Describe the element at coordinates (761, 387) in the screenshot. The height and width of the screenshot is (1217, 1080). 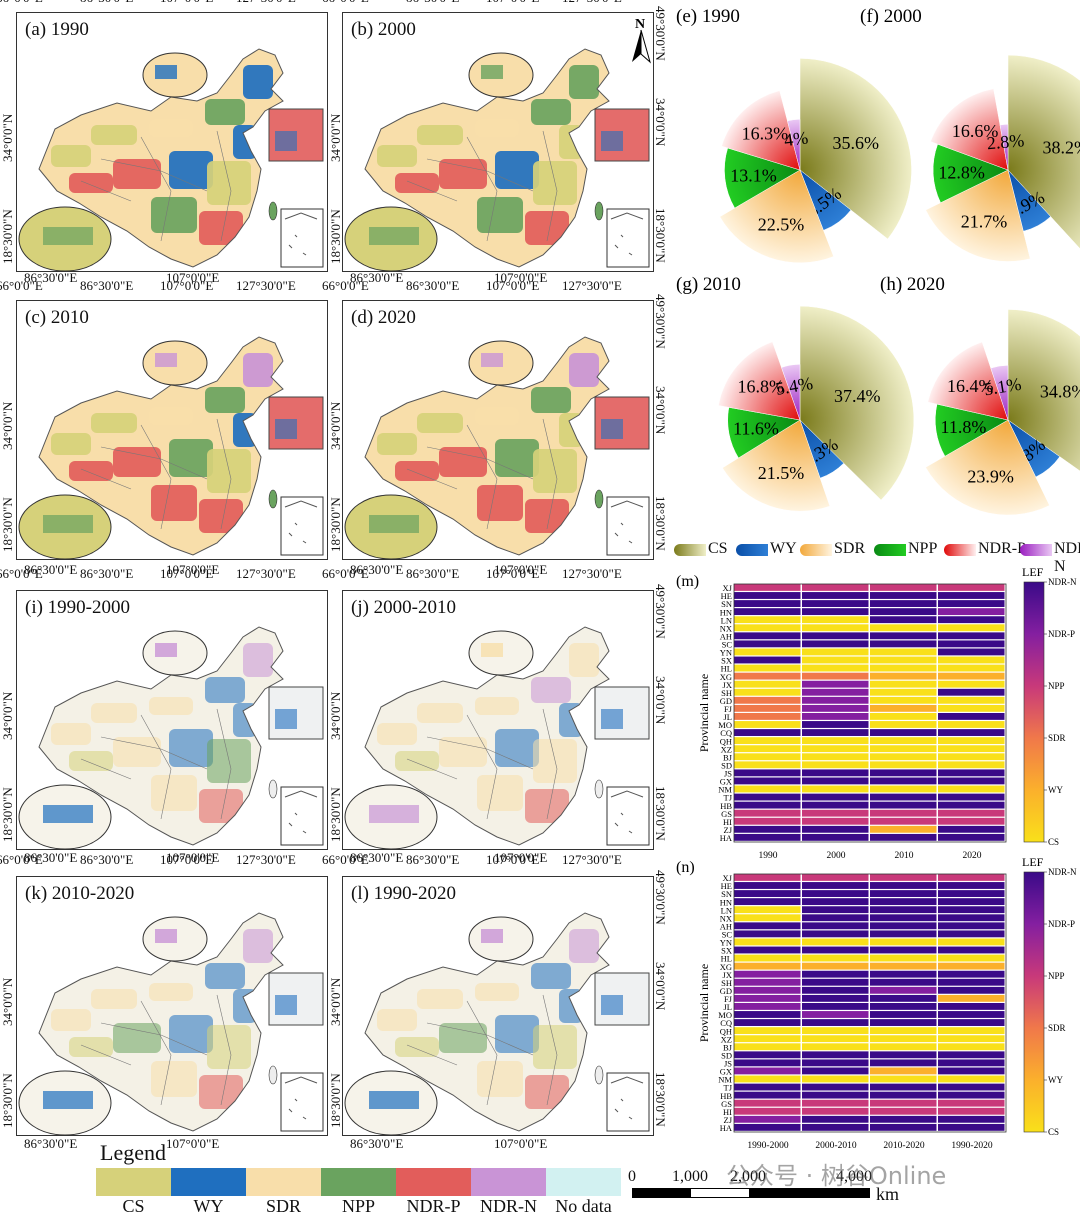
I see `pie-label: 16.8%` at that location.